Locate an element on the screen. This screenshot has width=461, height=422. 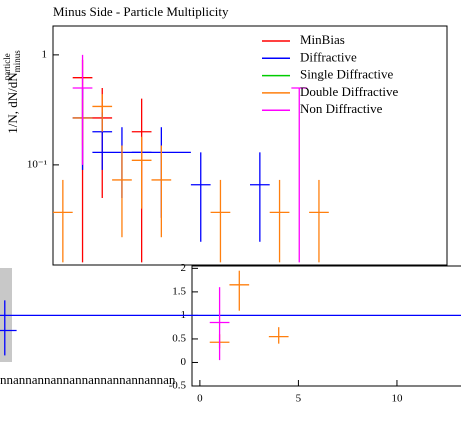
y-tick-label: 1 is located at coordinates (45, 54).